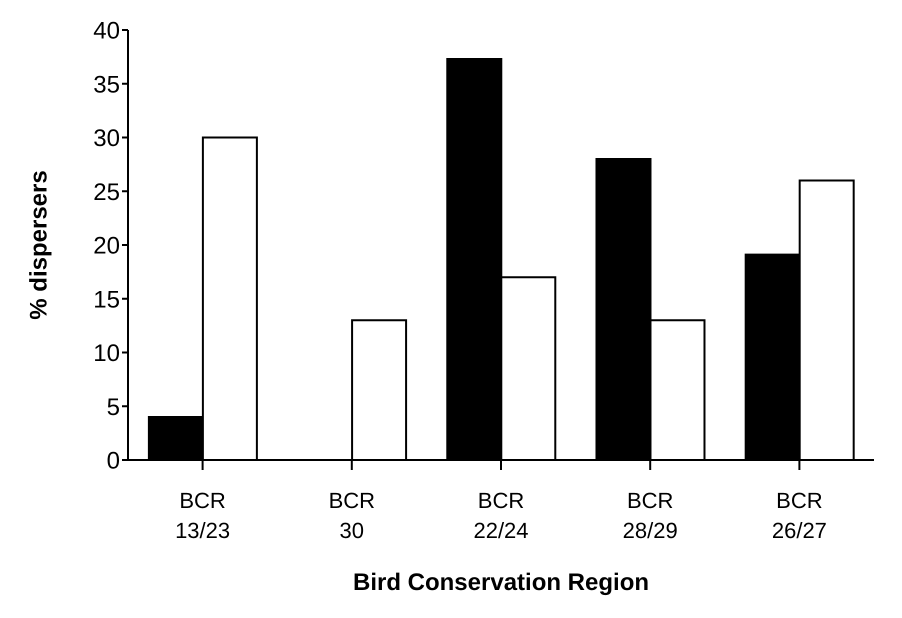 The image size is (902, 618). What do you see at coordinates (202, 515) in the screenshot?
I see `x-tick-label: BCR 13/23` at bounding box center [202, 515].